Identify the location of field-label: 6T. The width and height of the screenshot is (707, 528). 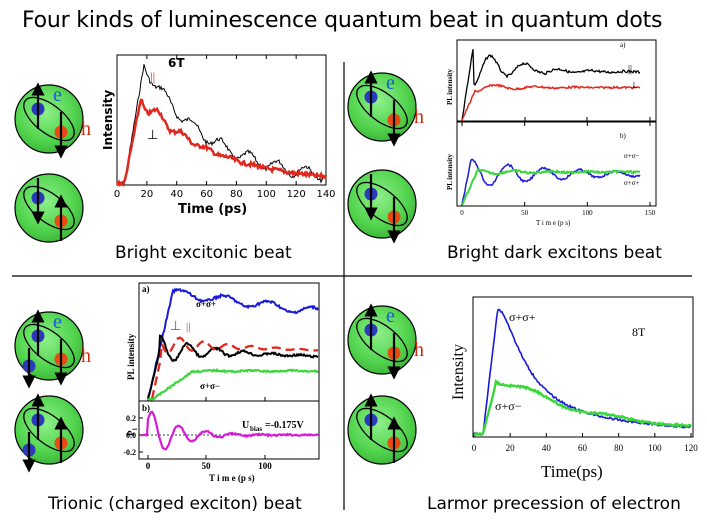
(176, 63).